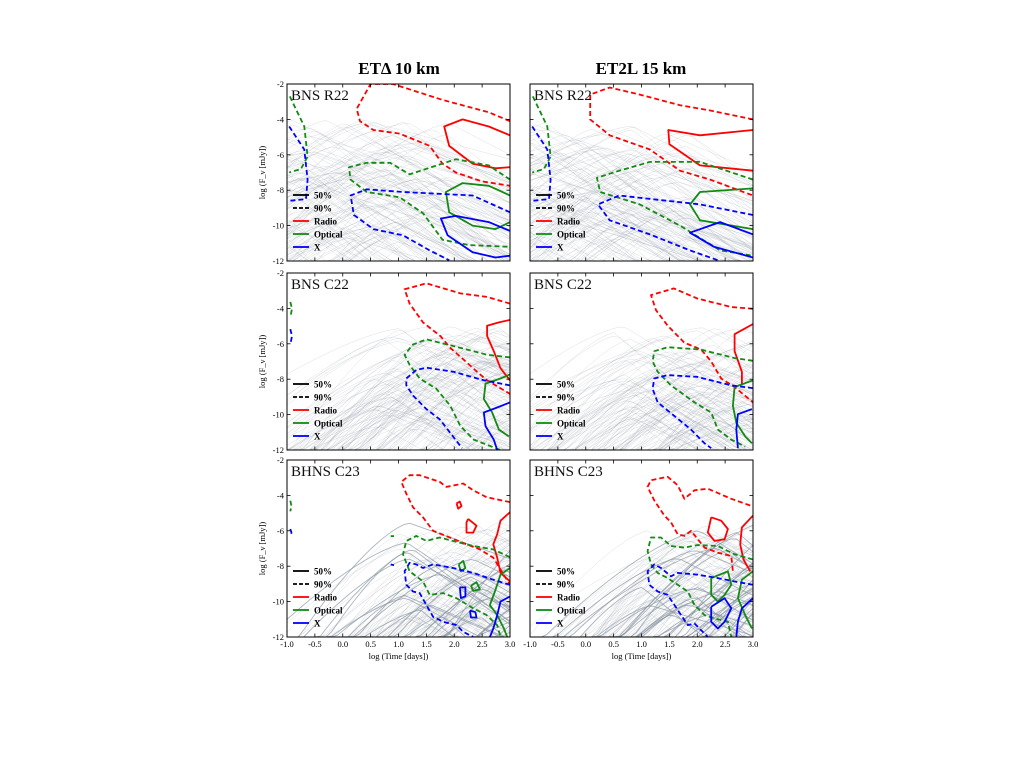 This screenshot has height=768, width=1024. I want to click on y-tick-label: -12, so click(278, 637).